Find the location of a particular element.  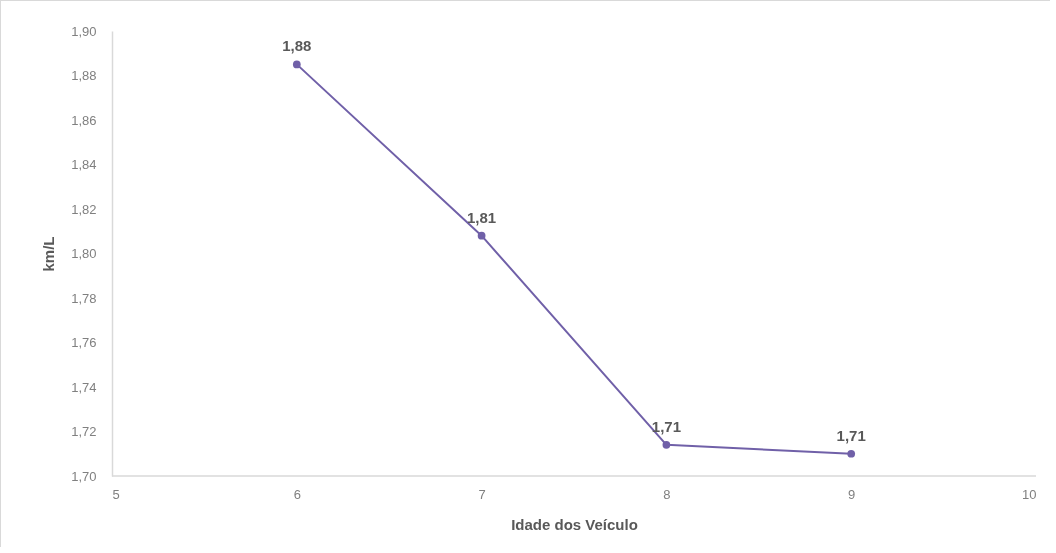

x-axis-title: Idade dos Veículo is located at coordinates (574, 524).